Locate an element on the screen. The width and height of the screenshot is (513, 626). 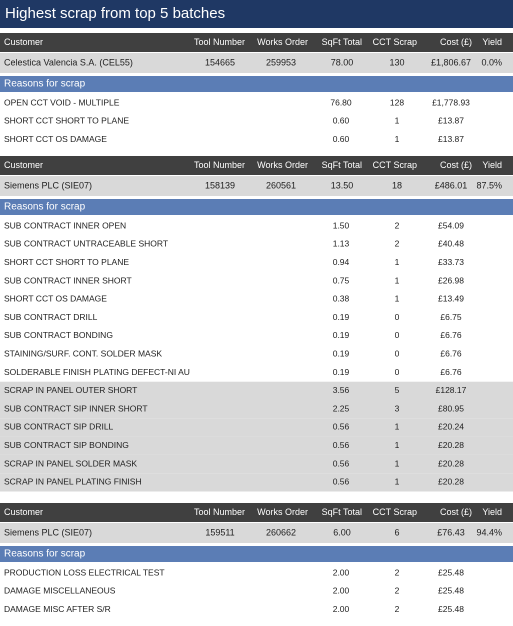
summary-cell: £1,806.67 is located at coordinates (451, 62).